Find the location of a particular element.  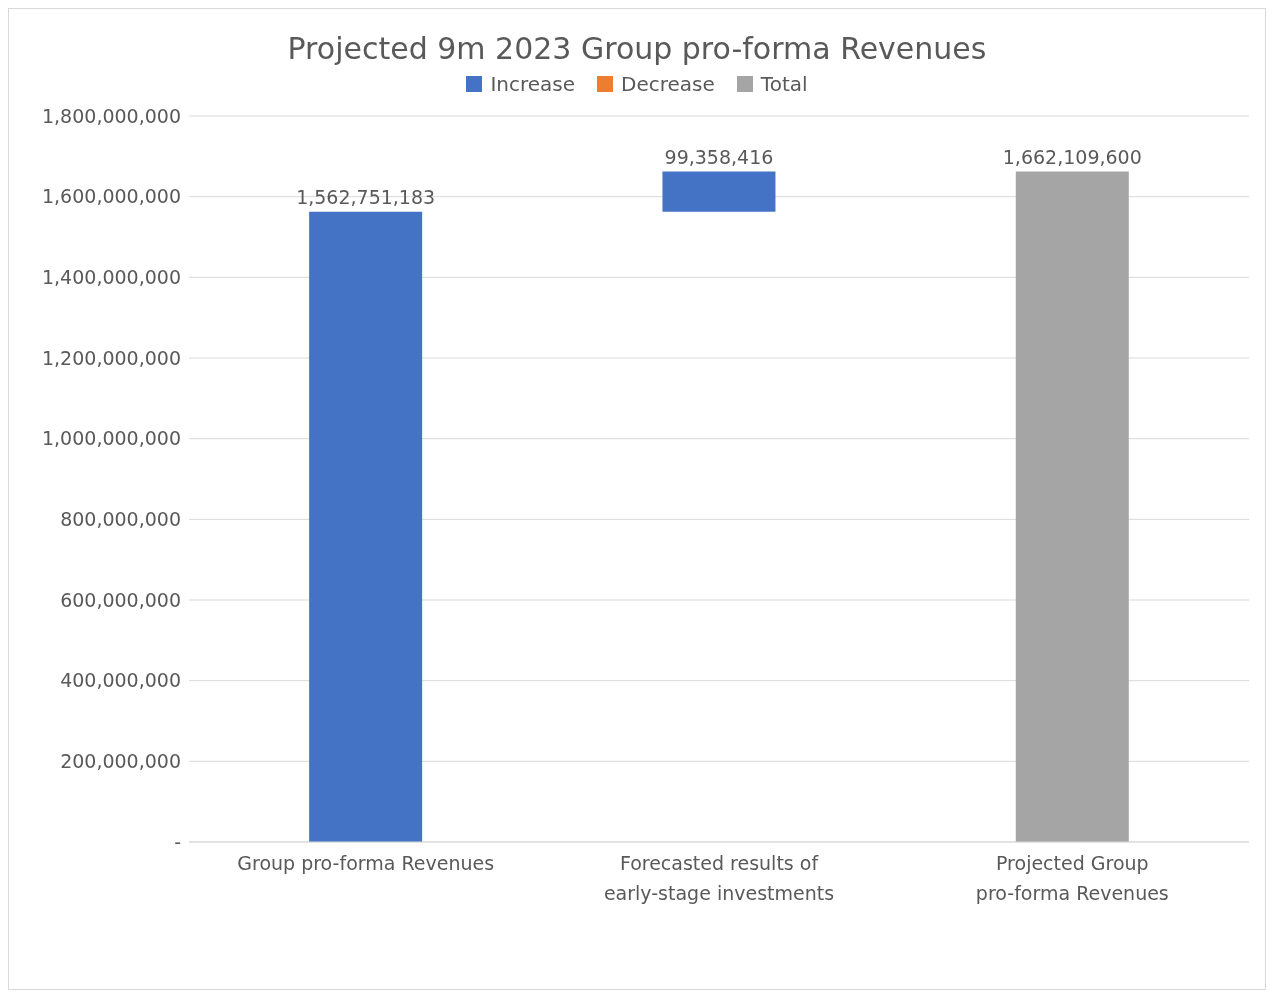

y-tick-label: 1,800,000,000 is located at coordinates (111, 115).